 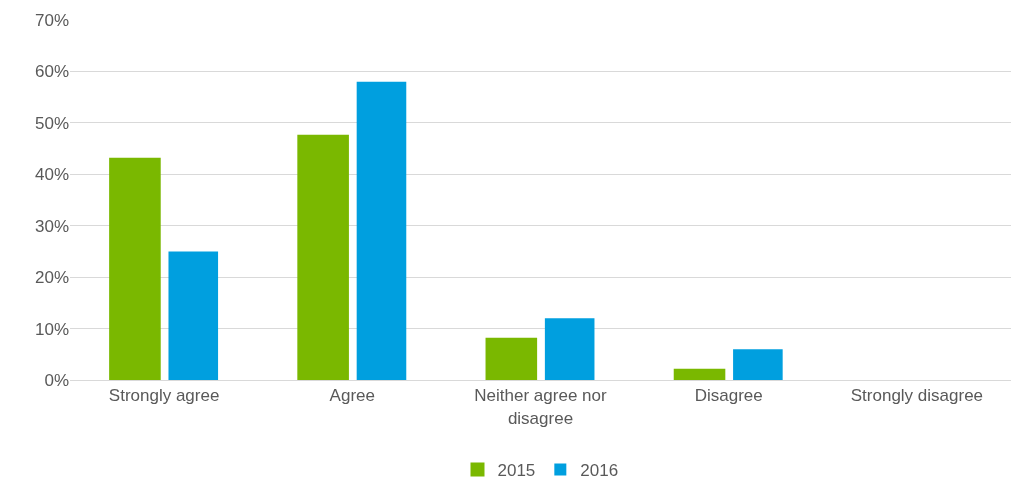 I want to click on x-tick-label: Agree, so click(x=352, y=396).